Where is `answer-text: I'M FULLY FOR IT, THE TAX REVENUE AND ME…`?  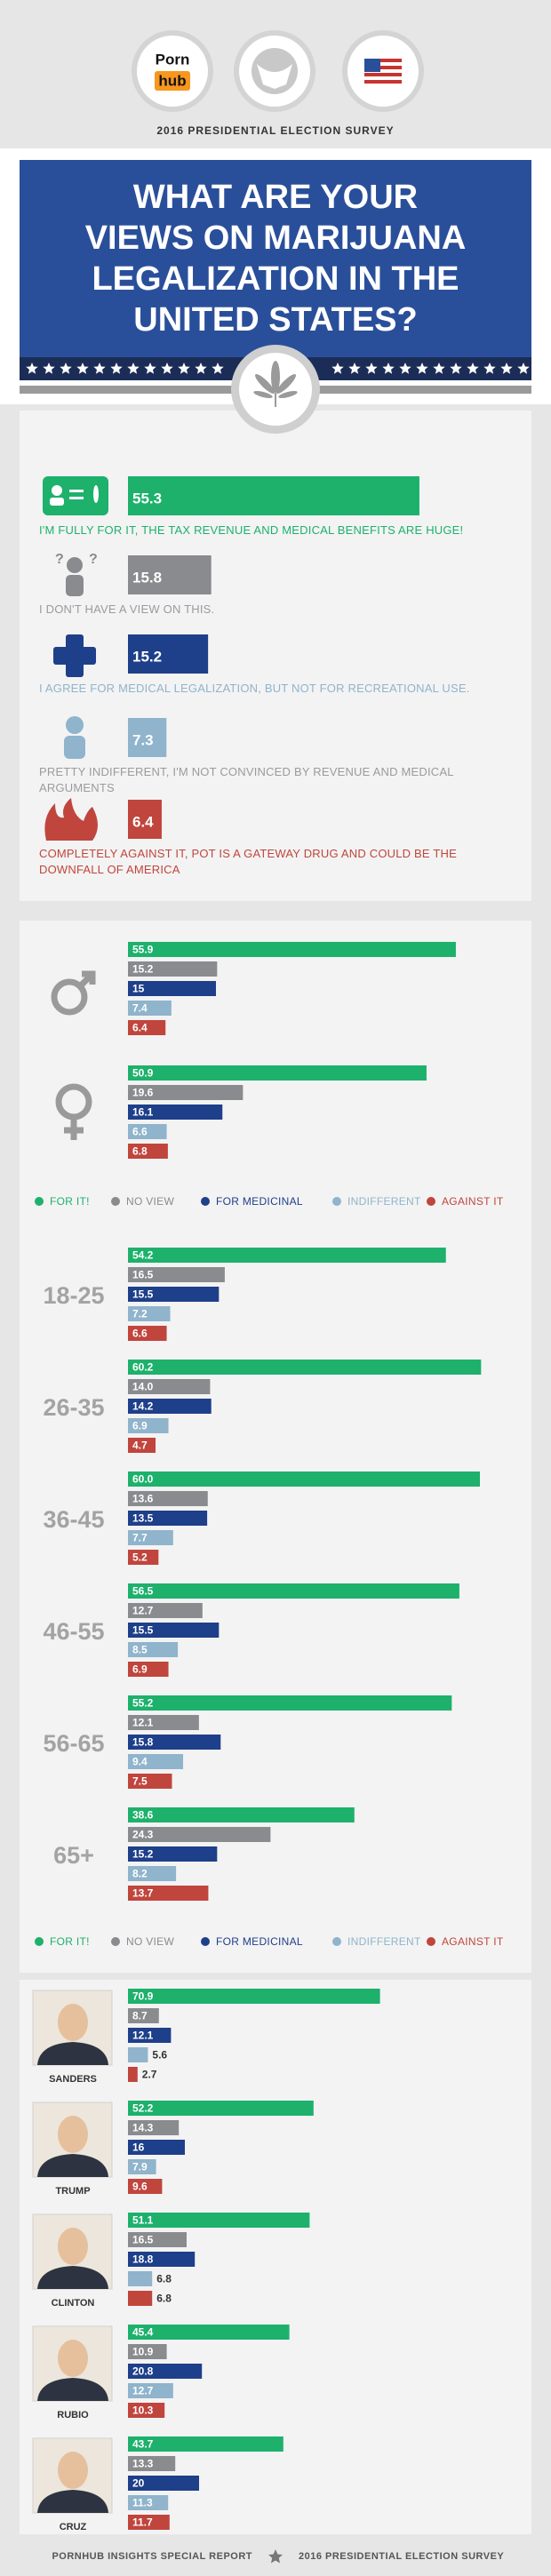 answer-text: I'M FULLY FOR IT, THE TAX REVENUE AND ME… is located at coordinates (251, 530).